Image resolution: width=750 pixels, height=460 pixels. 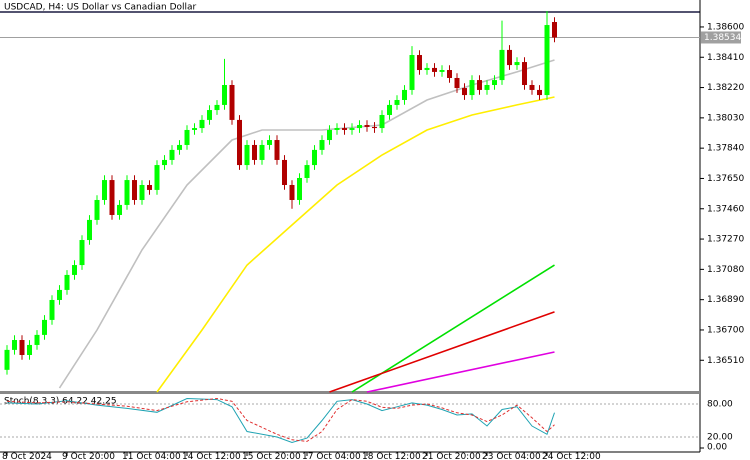 What do you see at coordinates (725, 27) in the screenshot?
I see `y-tick-label: 1.38600` at bounding box center [725, 27].